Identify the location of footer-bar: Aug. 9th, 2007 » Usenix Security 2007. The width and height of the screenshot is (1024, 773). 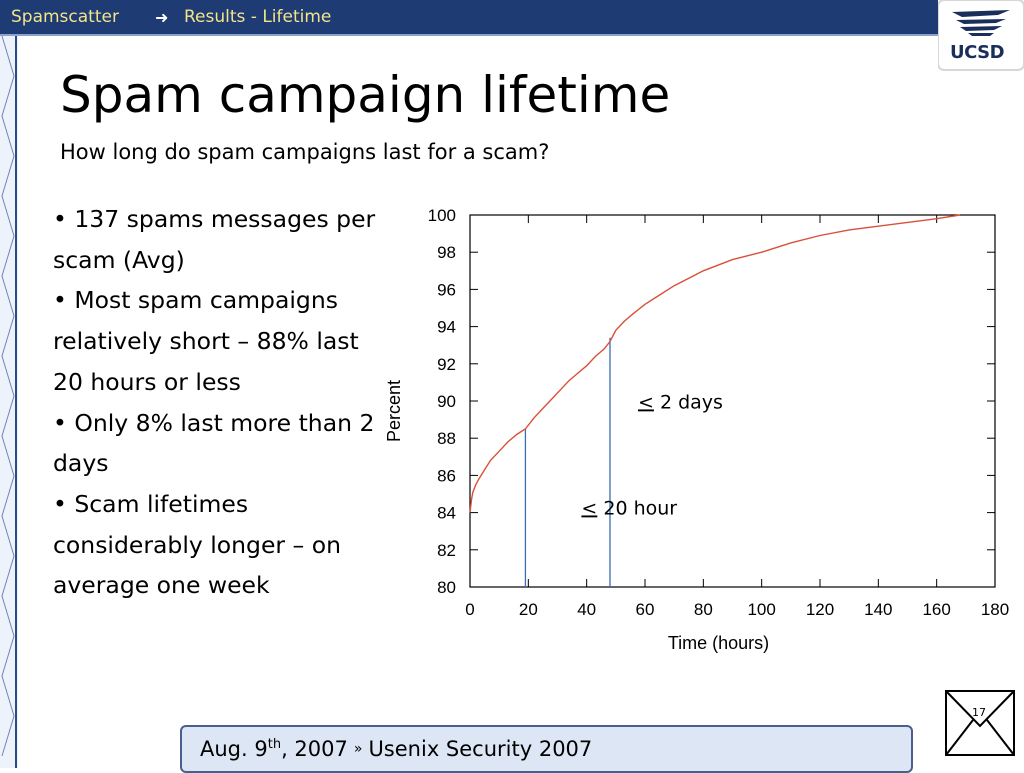
(546, 749).